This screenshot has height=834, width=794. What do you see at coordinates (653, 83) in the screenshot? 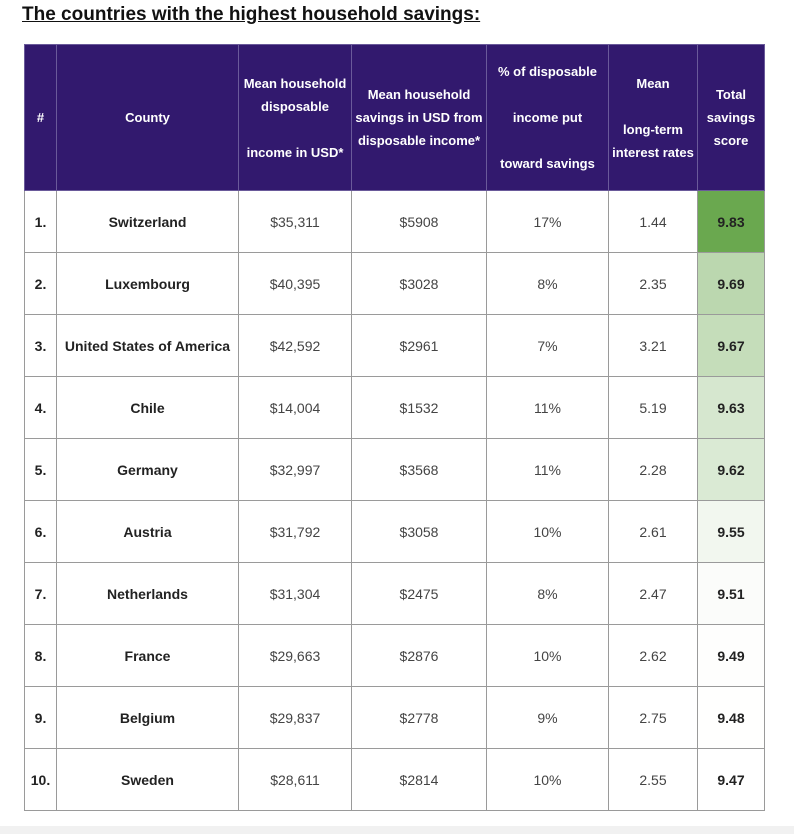
I see `header-line: Mean` at bounding box center [653, 83].